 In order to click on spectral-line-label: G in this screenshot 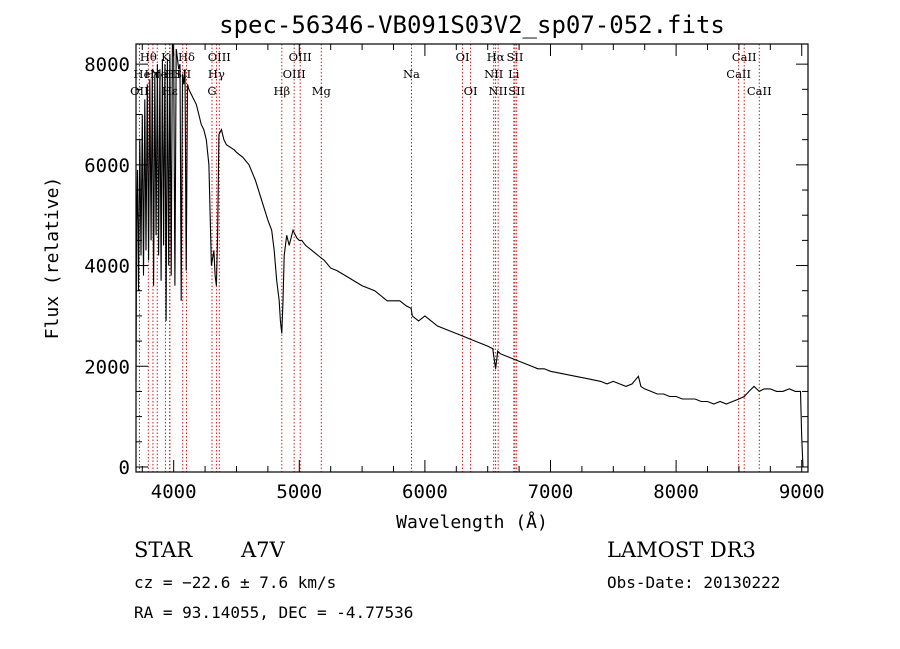, I will do `click(211, 91)`.